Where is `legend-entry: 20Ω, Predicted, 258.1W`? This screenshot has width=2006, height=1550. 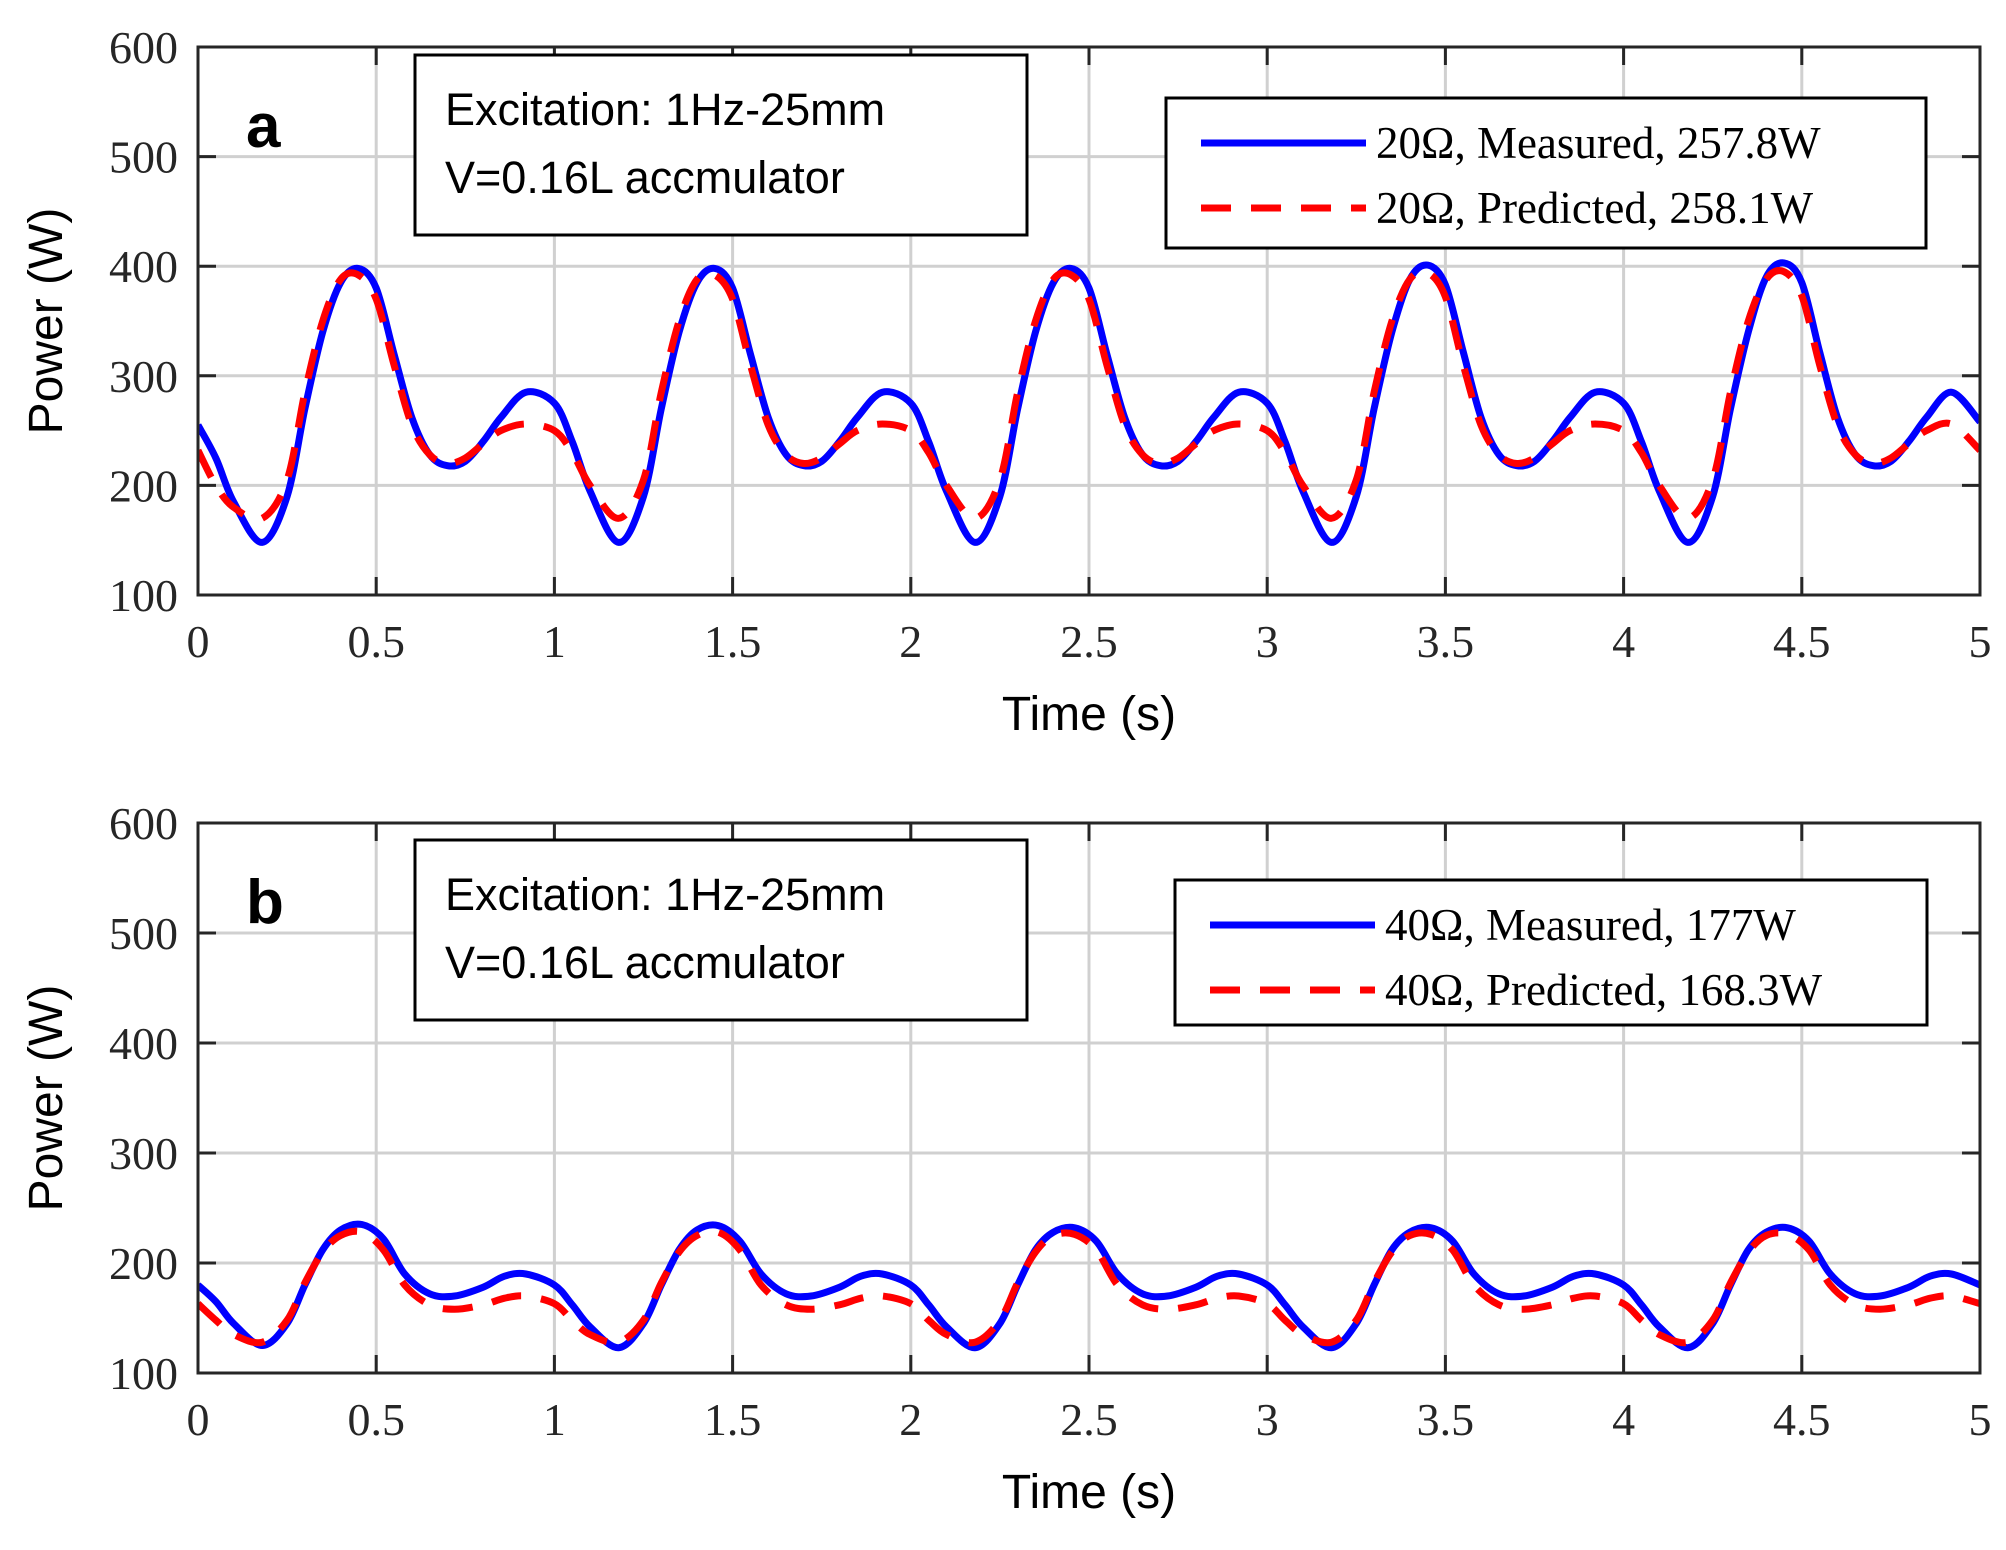 legend-entry: 20Ω, Predicted, 258.1W is located at coordinates (1595, 208).